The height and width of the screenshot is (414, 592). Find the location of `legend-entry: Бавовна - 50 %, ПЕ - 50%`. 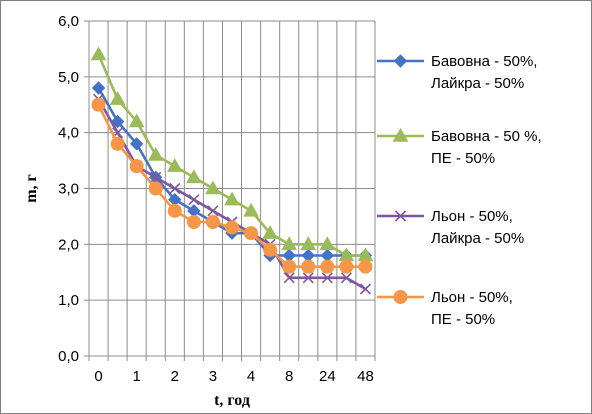

legend-entry: Бавовна - 50 %, ПЕ - 50% is located at coordinates (459, 147).